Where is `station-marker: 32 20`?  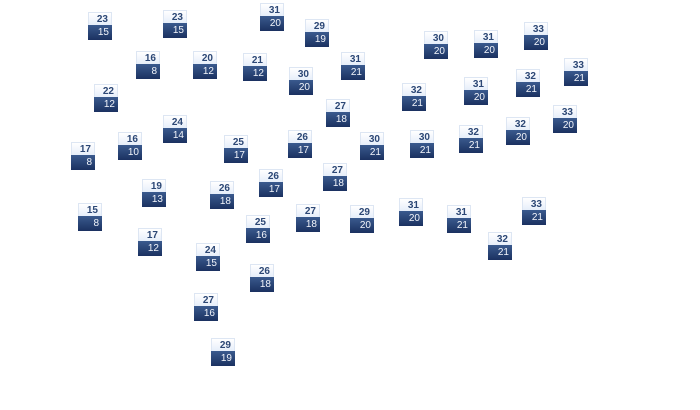
station-marker: 32 20 is located at coordinates (518, 131).